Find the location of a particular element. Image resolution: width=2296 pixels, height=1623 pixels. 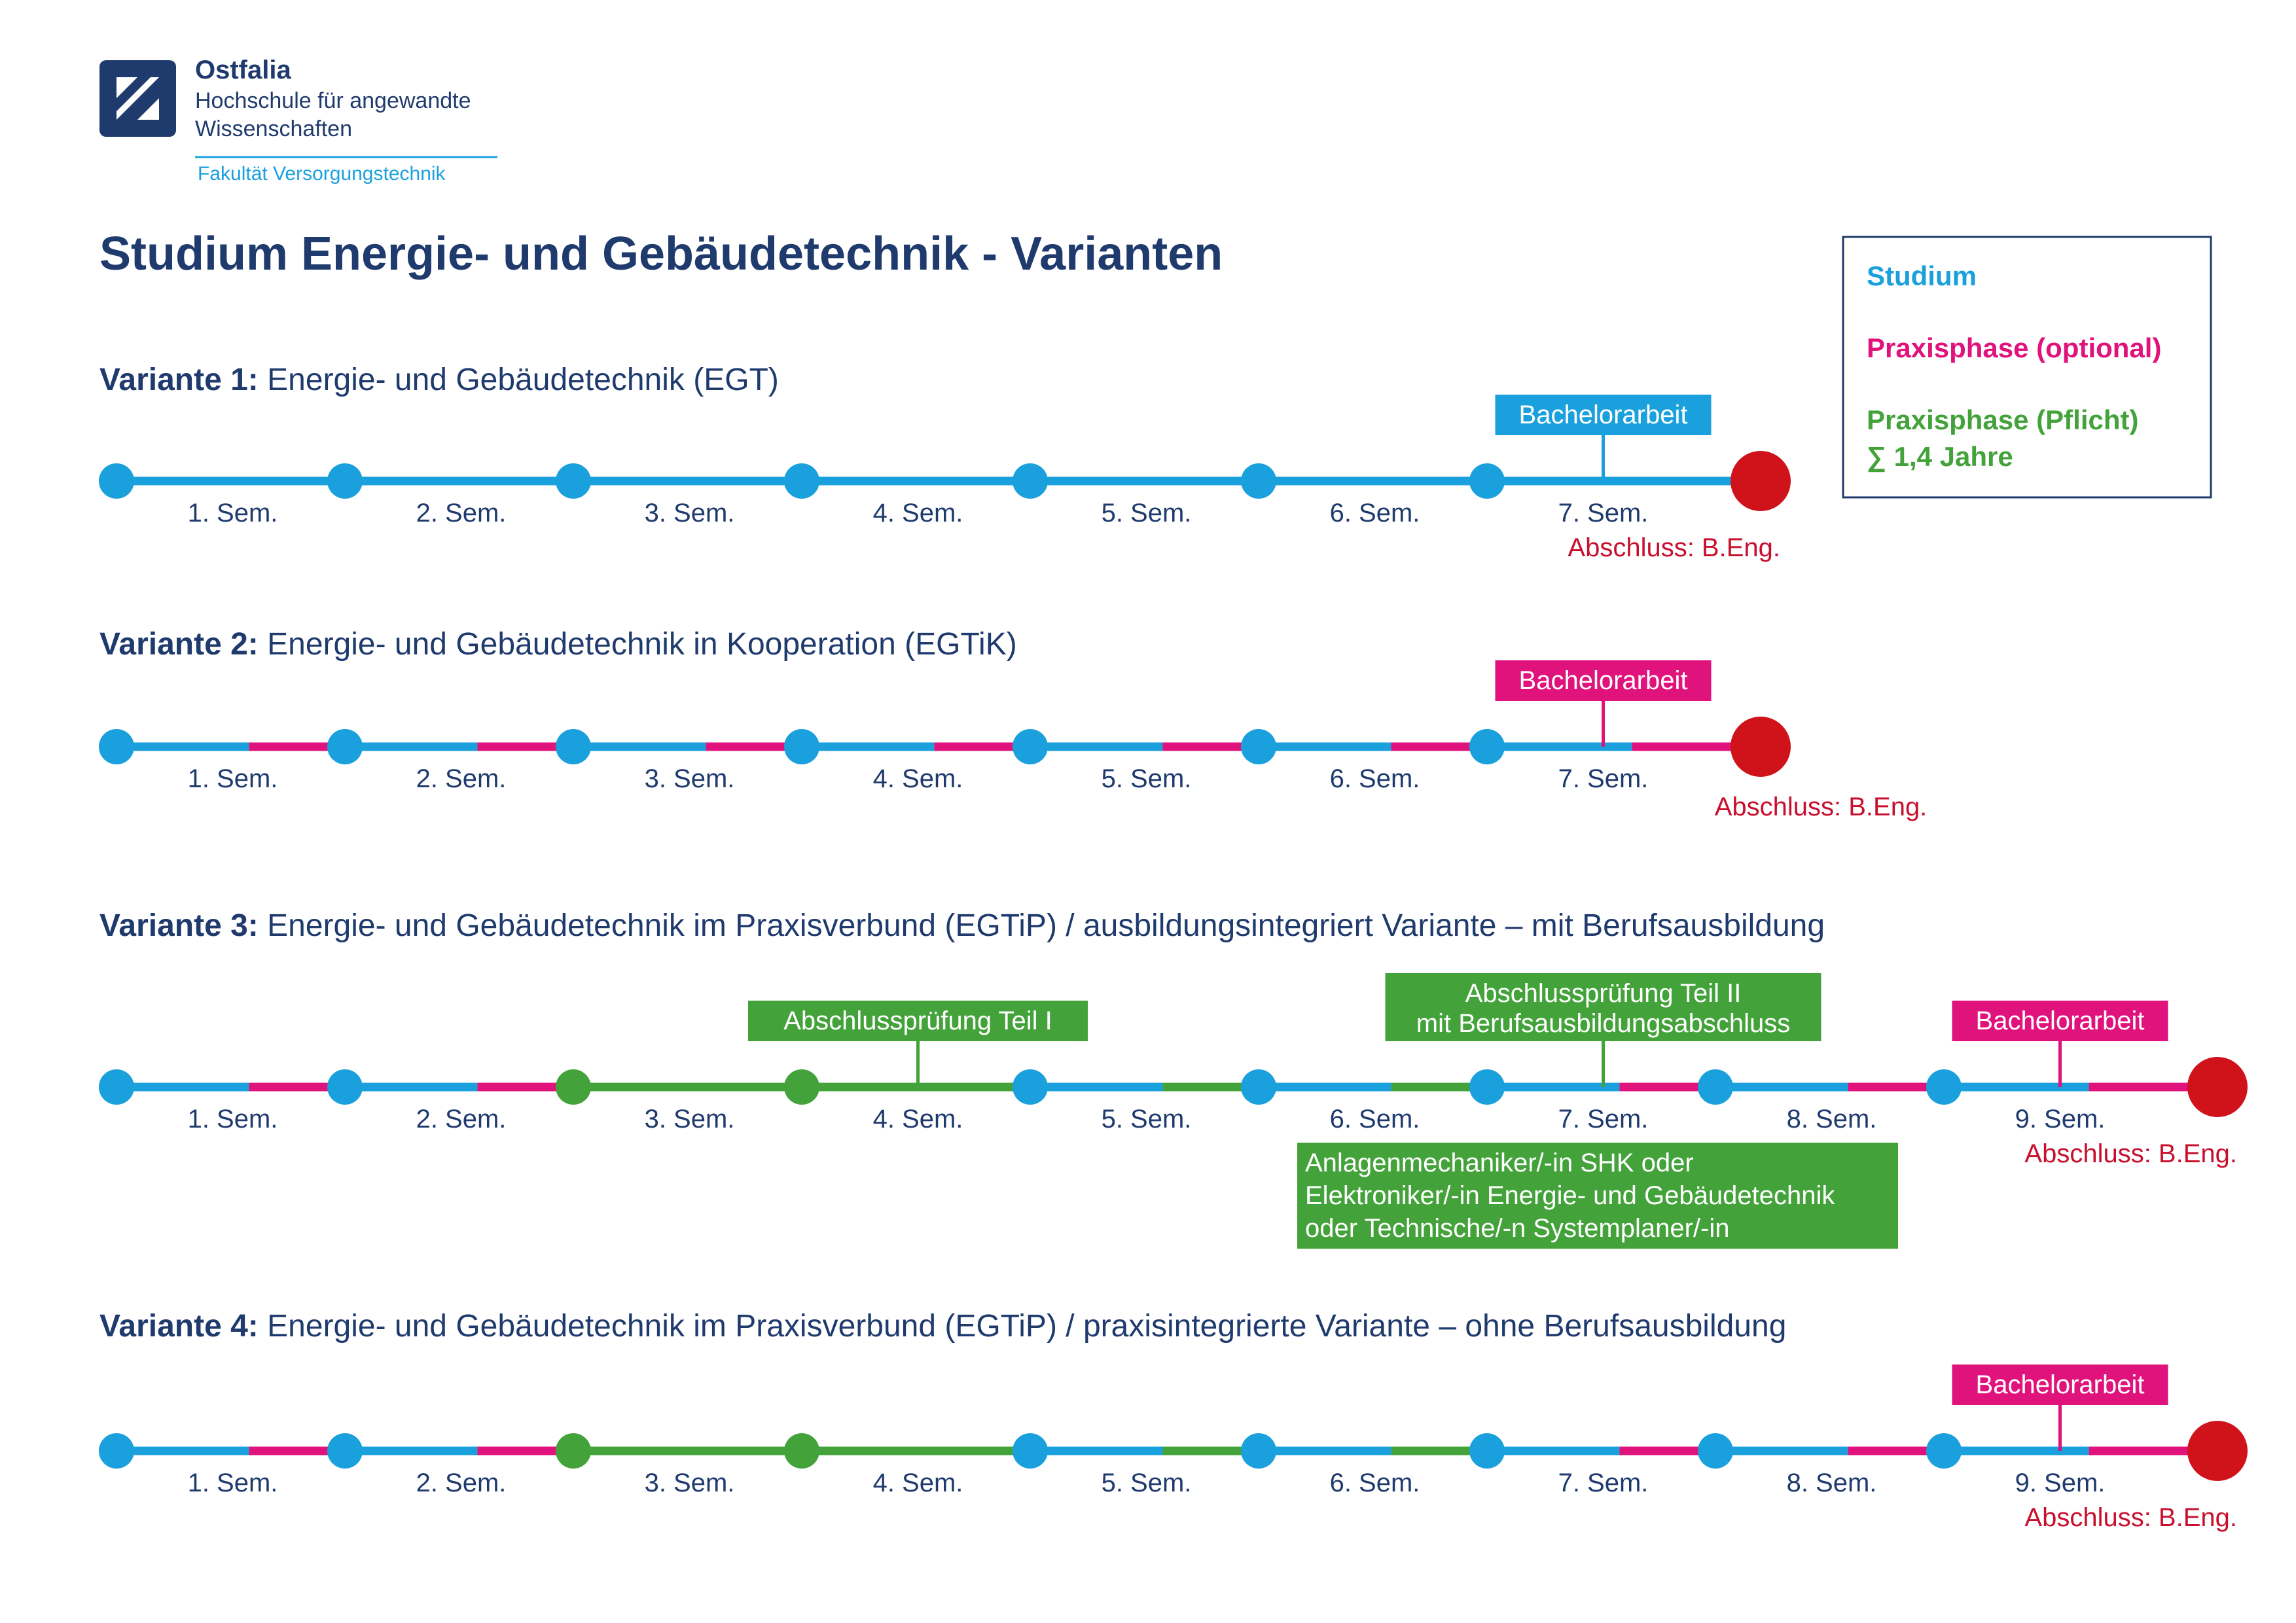

variant-label-bold: Variante 1: is located at coordinates (179, 380).